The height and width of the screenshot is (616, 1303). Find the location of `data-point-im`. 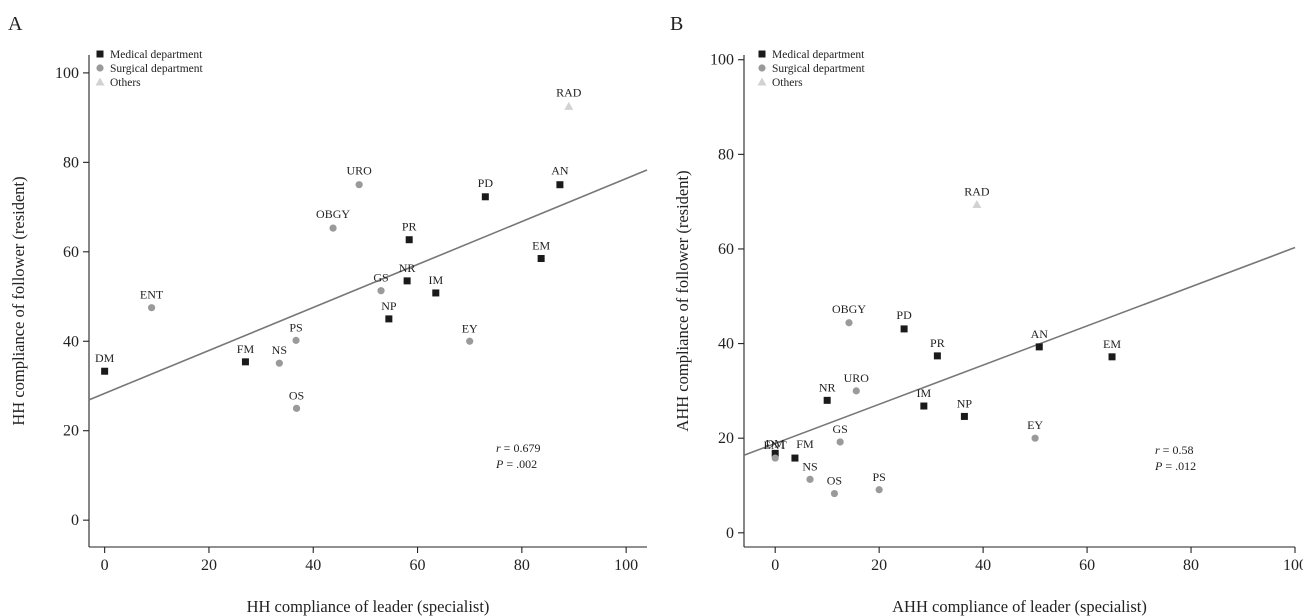

data-point-im is located at coordinates (924, 406).